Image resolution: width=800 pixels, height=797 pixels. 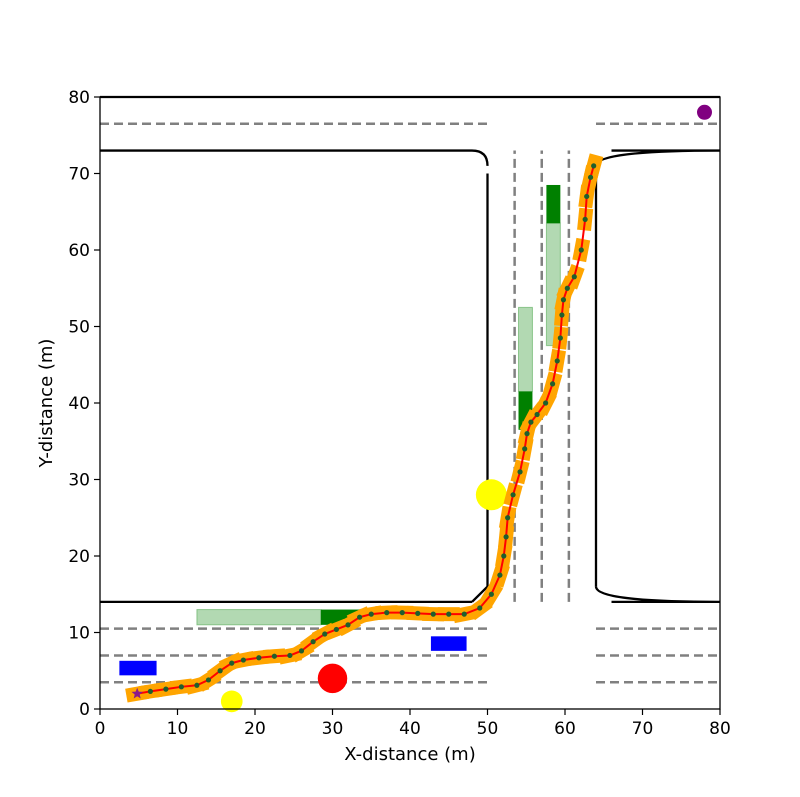 What do you see at coordinates (333, 729) in the screenshot?
I see `x-tick-label: 30` at bounding box center [333, 729].